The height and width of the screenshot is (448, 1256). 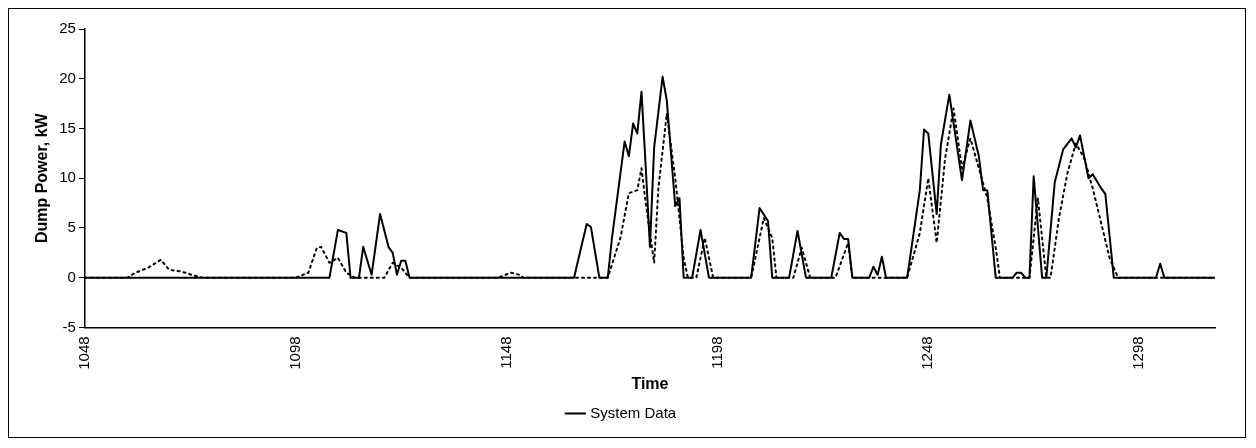 What do you see at coordinates (650, 383) in the screenshot?
I see `x-axis-title: Time` at bounding box center [650, 383].